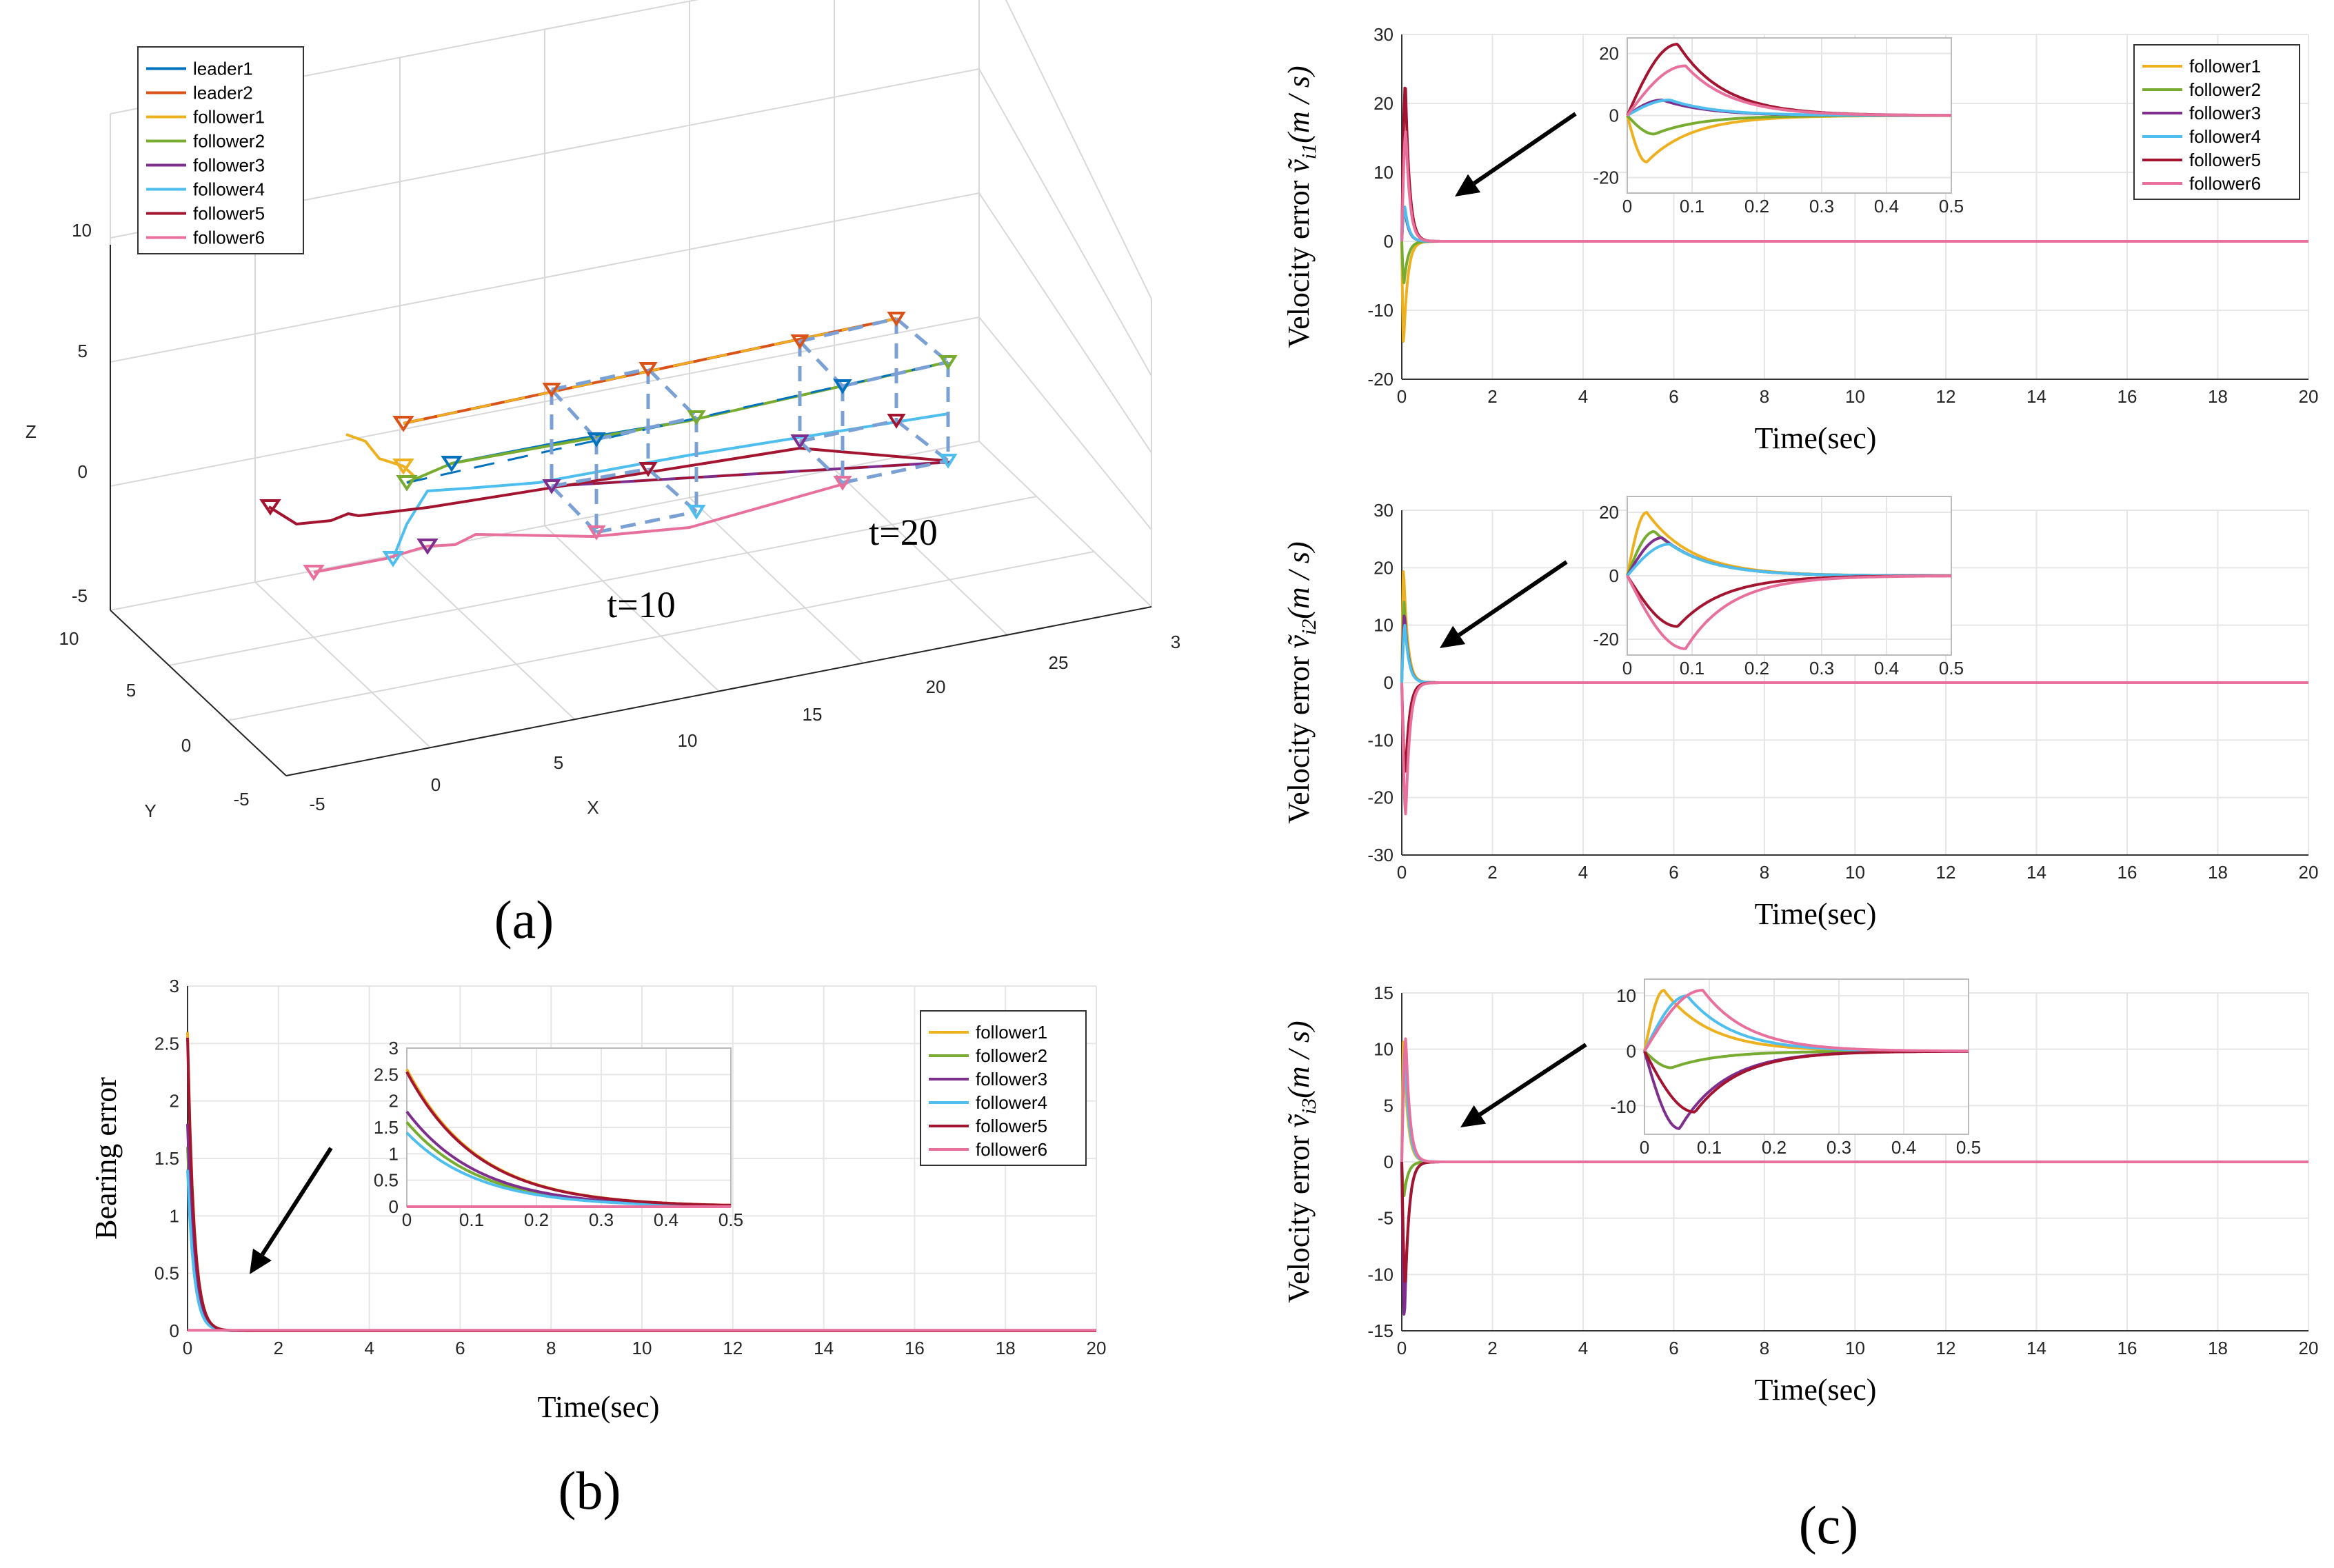 The image size is (2334, 1568). What do you see at coordinates (1583, 396) in the screenshot?
I see `x-tick-label: 4` at bounding box center [1583, 396].